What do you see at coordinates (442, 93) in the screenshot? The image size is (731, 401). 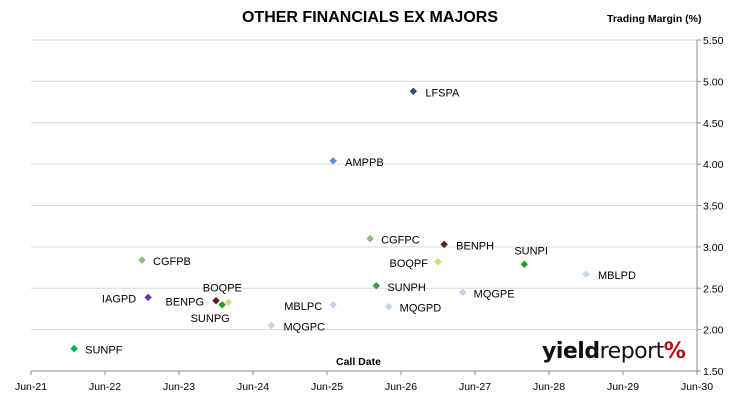 I see `point-label-lfspa: LFSPA` at bounding box center [442, 93].